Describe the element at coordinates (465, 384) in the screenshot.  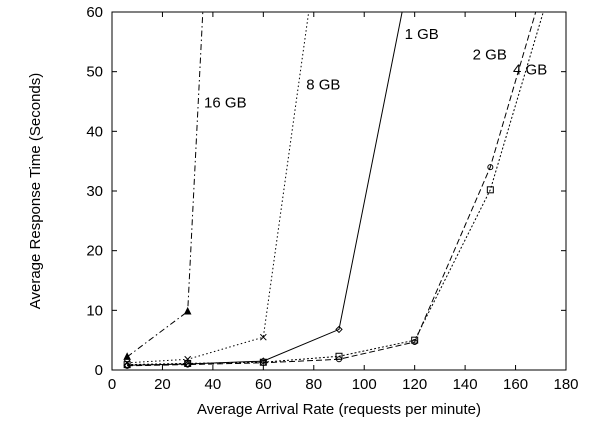
I see `x-tick-label: 140` at that location.